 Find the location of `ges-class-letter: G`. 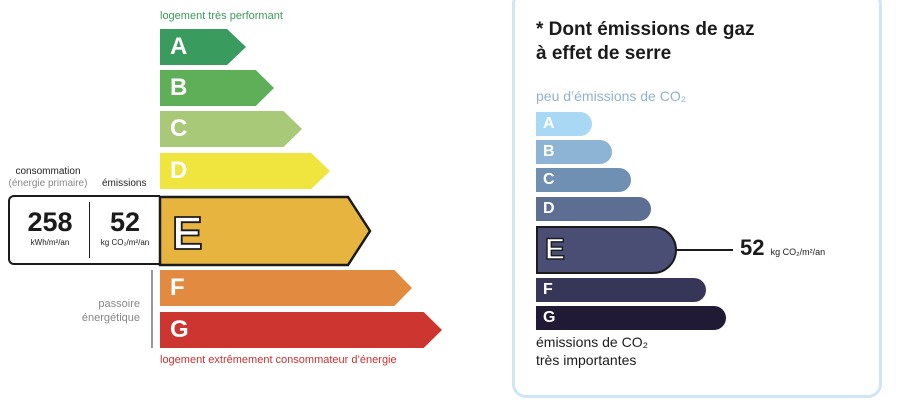

ges-class-letter: G is located at coordinates (549, 317).